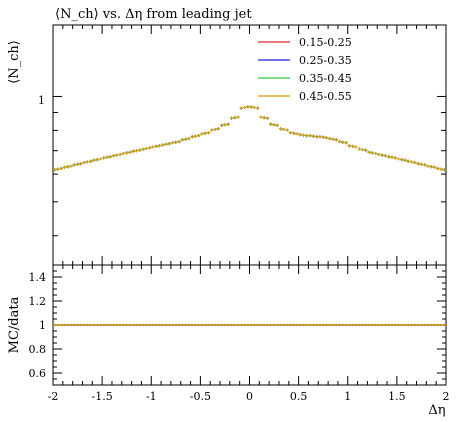  I want to click on ratio-ytick-label: 1.2, so click(38, 301).